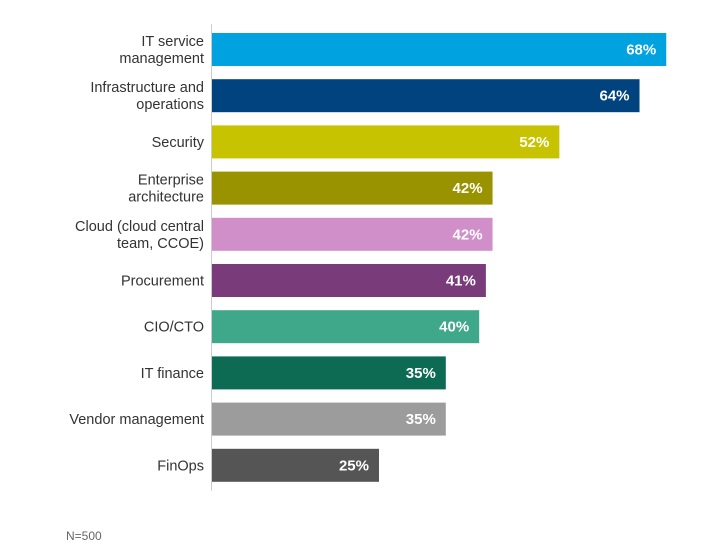 This screenshot has height=547, width=703. I want to click on category-label-procurement: Procurement, so click(162, 282).